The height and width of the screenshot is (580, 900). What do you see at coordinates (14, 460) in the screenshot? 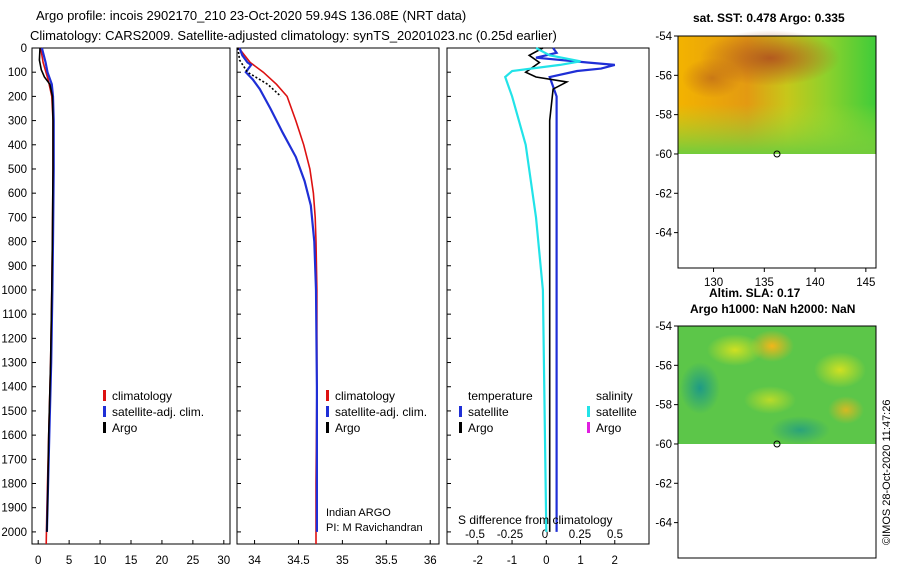
I see `depth-tick-label: 1700` at bounding box center [14, 460].